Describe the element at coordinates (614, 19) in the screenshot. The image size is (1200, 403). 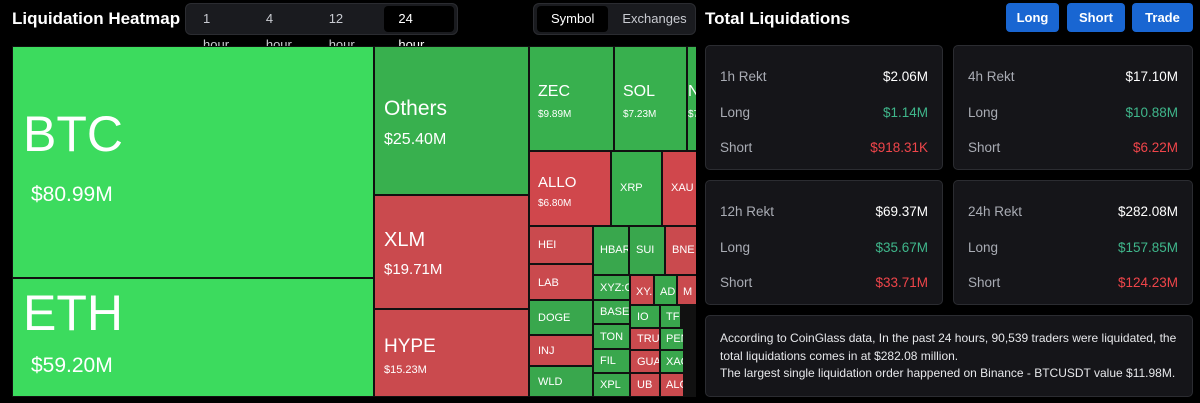
I see `view-tabs: Symbol Exchanges` at that location.